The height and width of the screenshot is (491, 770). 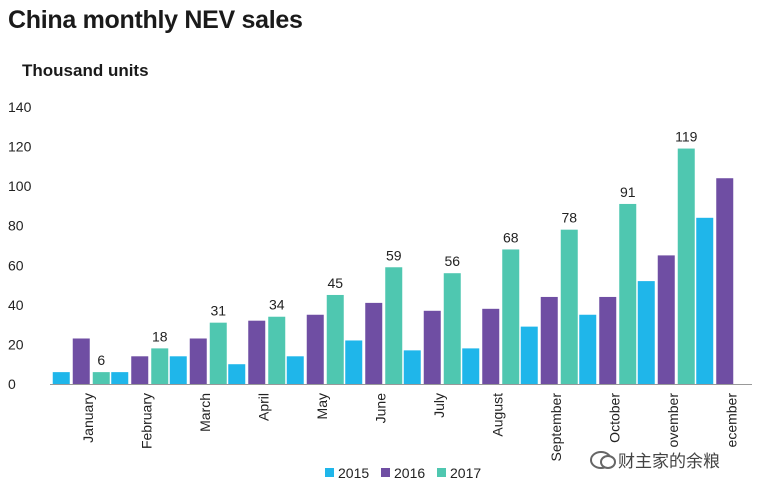 I want to click on x-tick-label: June, so click(x=380, y=408).